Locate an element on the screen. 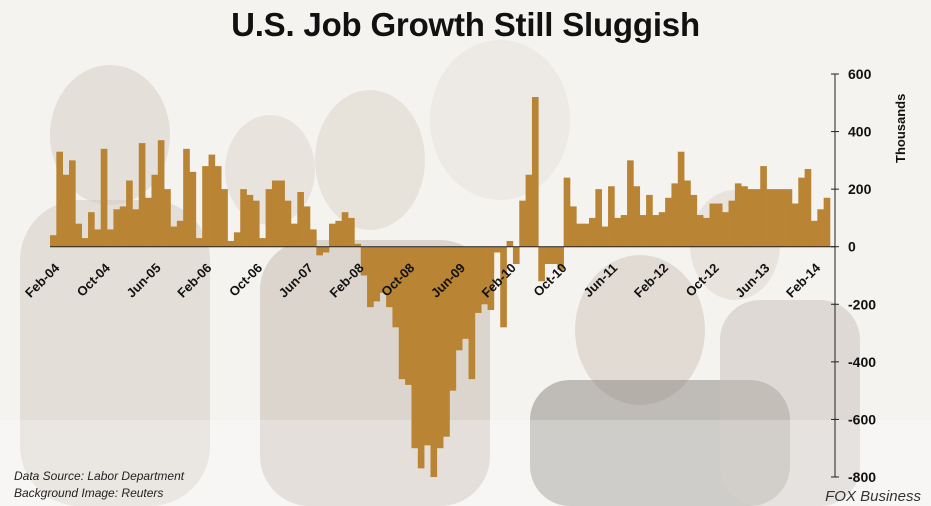 The width and height of the screenshot is (931, 506). y-tick-label: -400 is located at coordinates (862, 362).